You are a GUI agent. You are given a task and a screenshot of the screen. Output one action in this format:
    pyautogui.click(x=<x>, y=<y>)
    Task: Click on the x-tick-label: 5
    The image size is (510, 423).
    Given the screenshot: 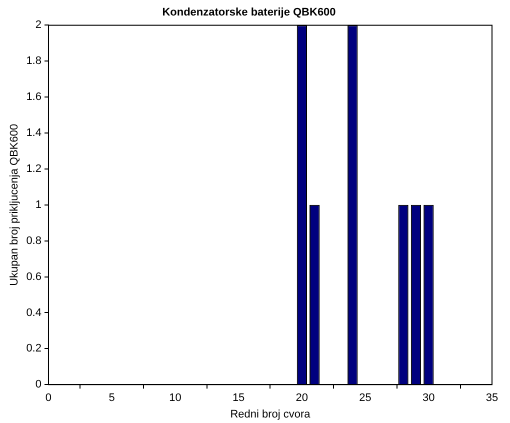 What is the action you would take?
    pyautogui.click(x=111, y=398)
    